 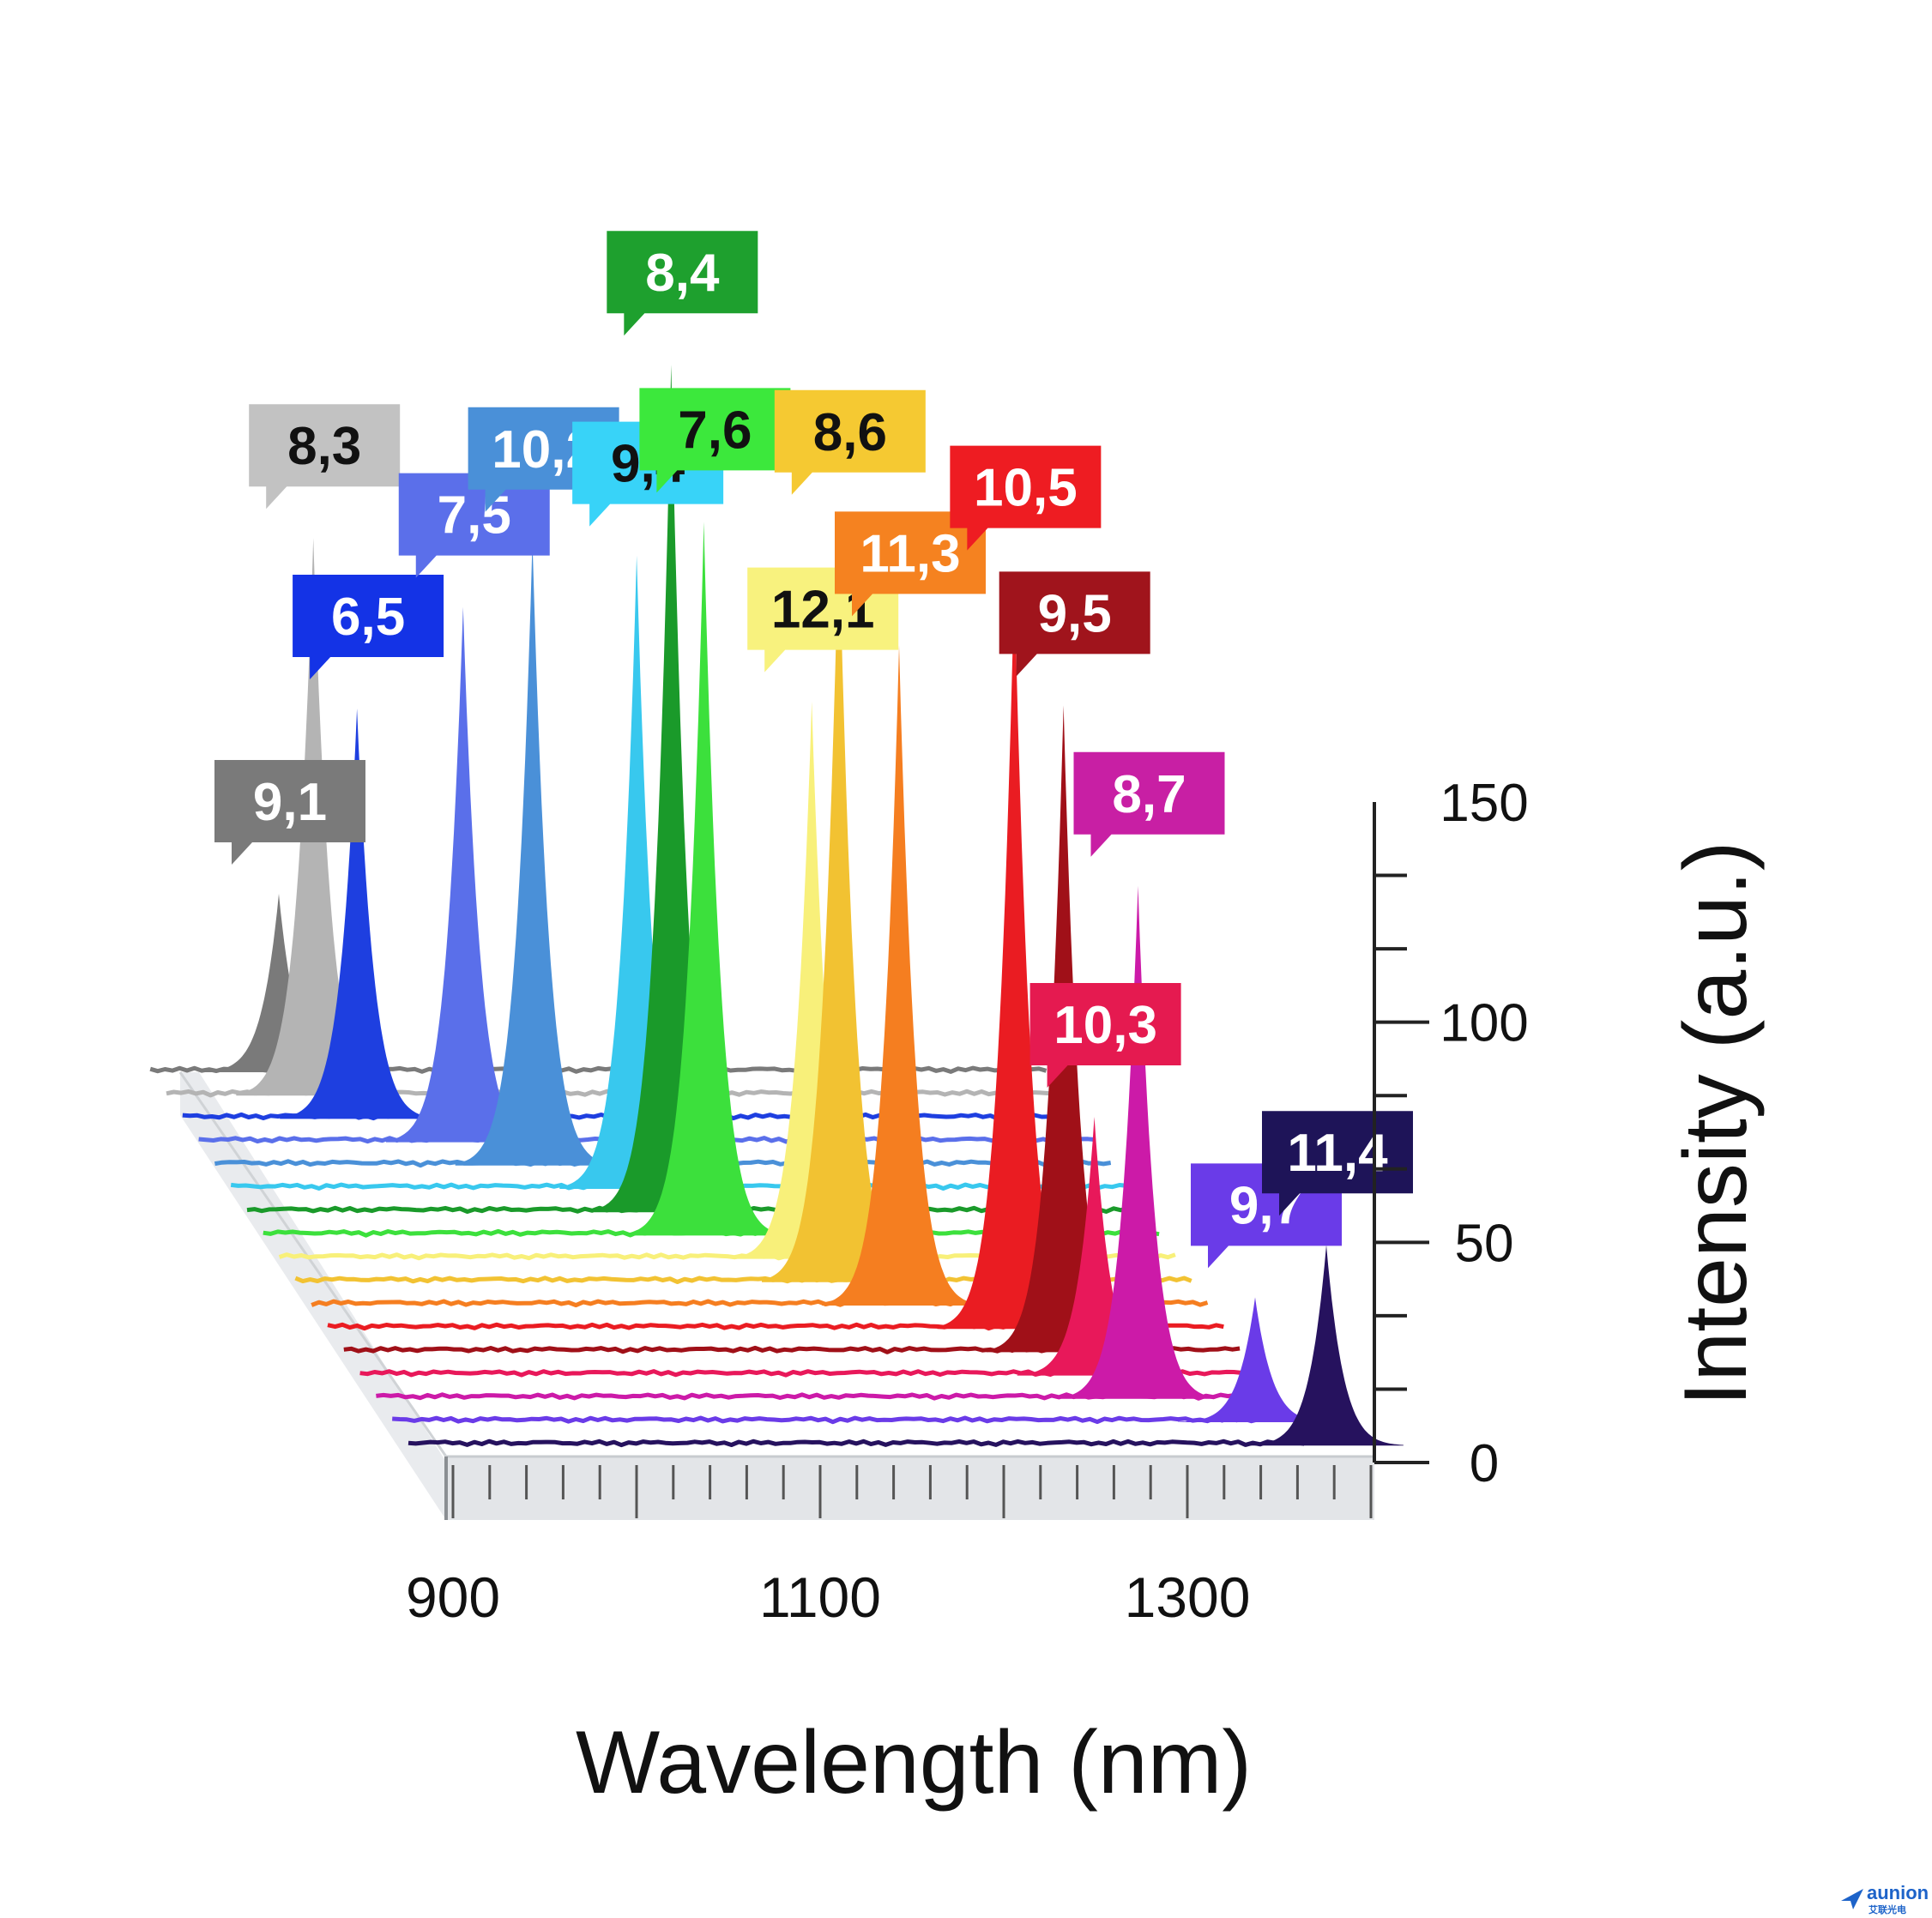 I want to click on label-tag-text: 8,3, so click(x=324, y=446).